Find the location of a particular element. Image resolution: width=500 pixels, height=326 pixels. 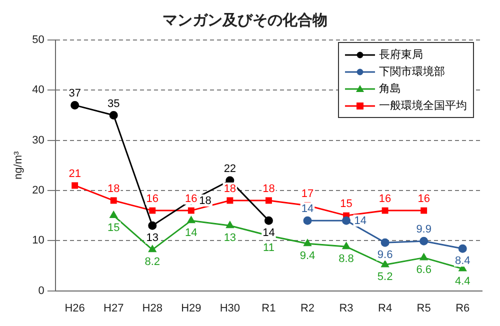

data-label: 9.4 is located at coordinates (308, 256).